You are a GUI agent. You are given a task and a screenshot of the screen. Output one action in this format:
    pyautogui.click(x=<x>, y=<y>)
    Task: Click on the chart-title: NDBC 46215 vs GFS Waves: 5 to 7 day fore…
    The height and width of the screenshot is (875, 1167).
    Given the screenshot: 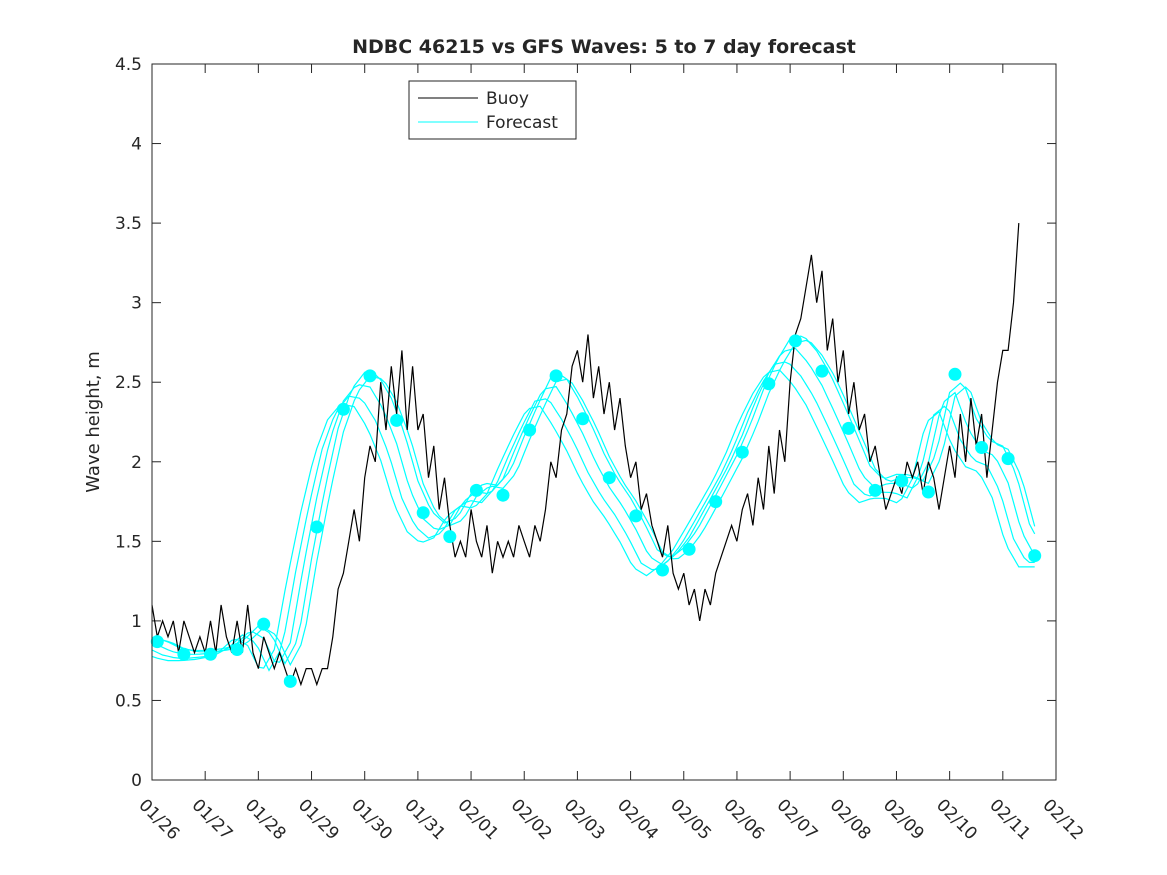 What is the action you would take?
    pyautogui.click(x=604, y=47)
    